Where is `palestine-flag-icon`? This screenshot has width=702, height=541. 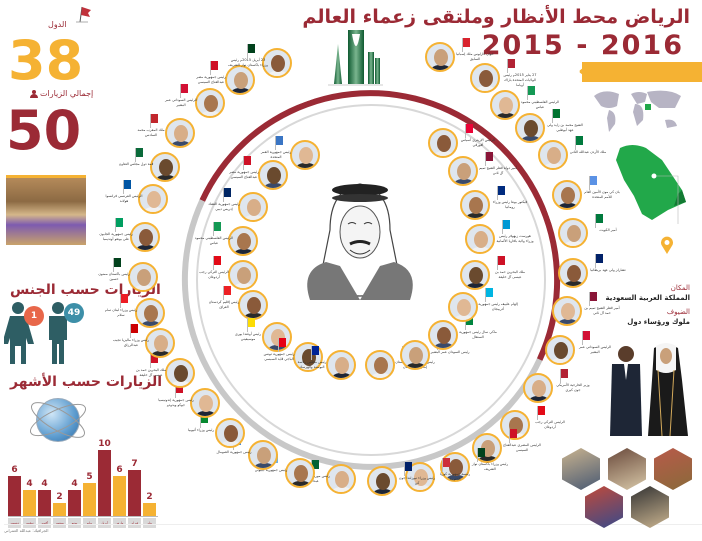
palestine-flag-icon is located at coordinates (217, 229).